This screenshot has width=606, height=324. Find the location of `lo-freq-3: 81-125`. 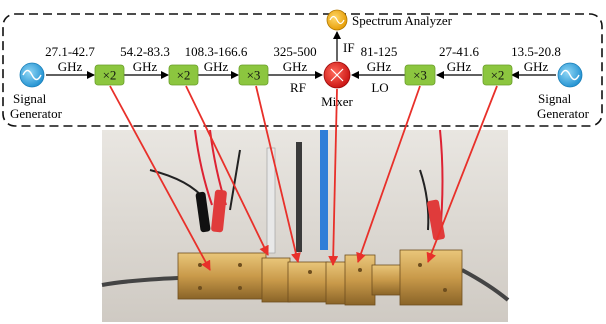

lo-freq-3: 81-125 is located at coordinates (379, 51).